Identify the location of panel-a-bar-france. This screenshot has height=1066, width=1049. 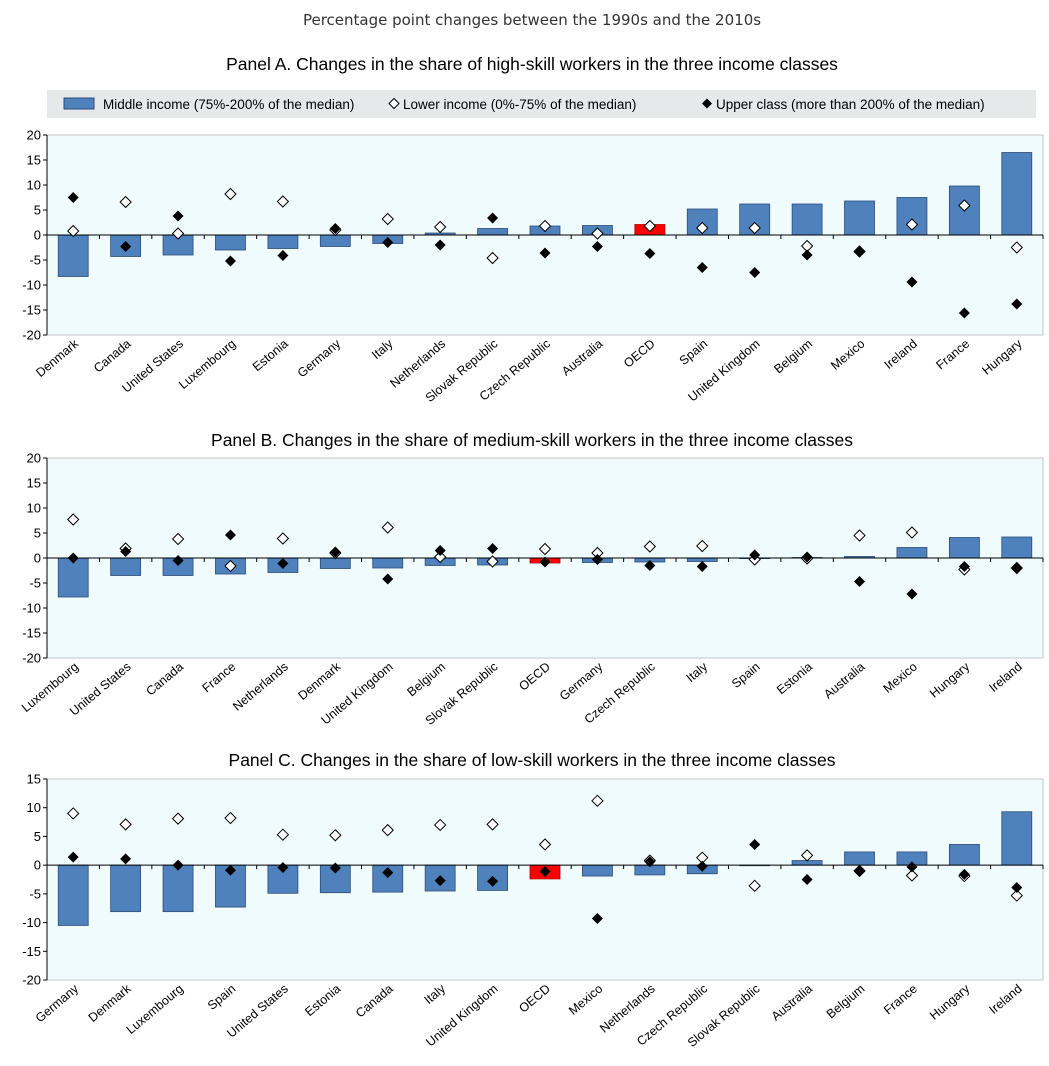
(964, 210).